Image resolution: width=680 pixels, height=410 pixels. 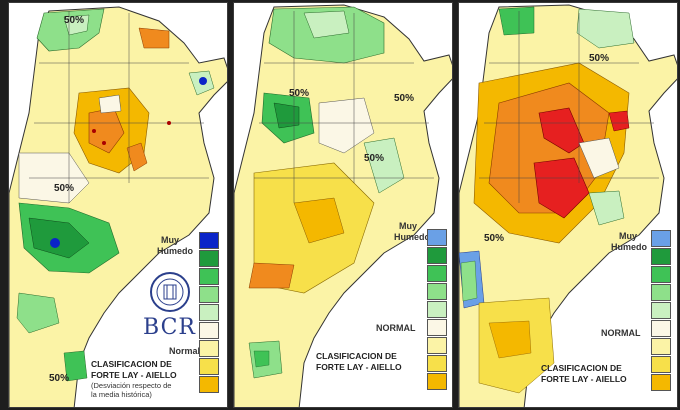 I want to click on map-title-3: CLASIFICACION DE FORTE LAY - AIELLO, so click(x=584, y=374).